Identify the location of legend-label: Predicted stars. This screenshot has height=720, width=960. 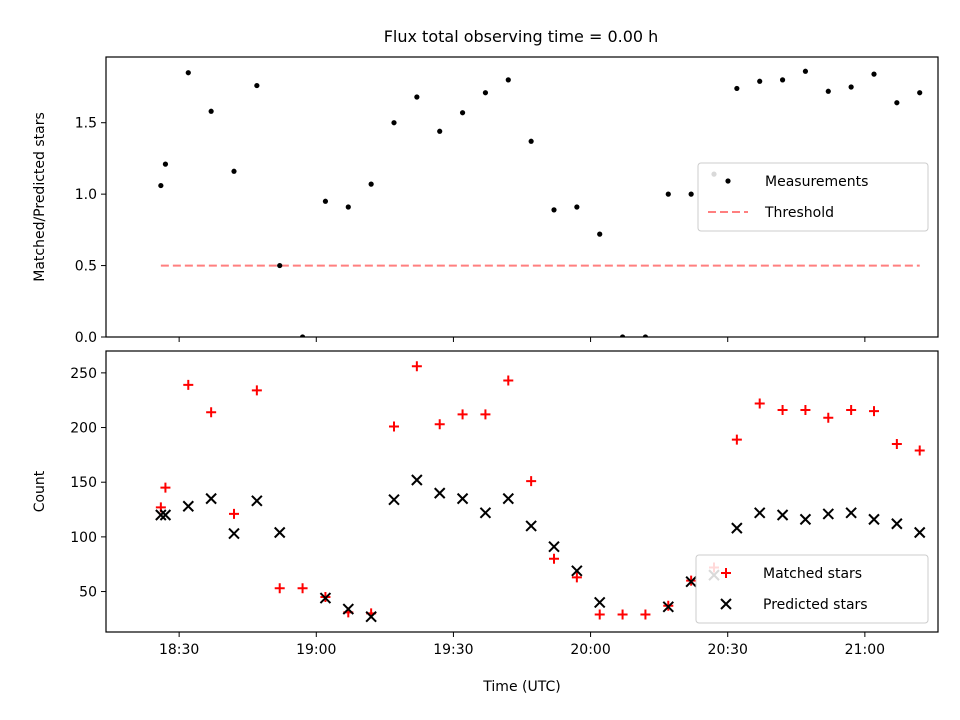
(815, 605).